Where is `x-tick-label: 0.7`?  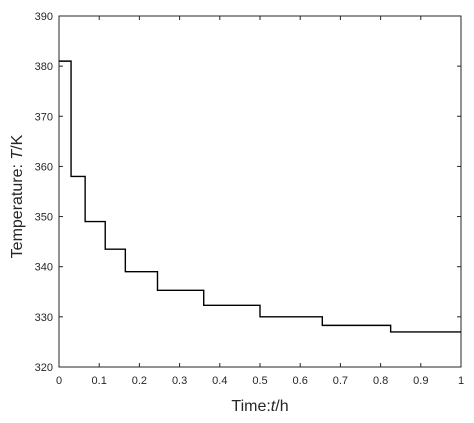 x-tick-label: 0.7 is located at coordinates (340, 381).